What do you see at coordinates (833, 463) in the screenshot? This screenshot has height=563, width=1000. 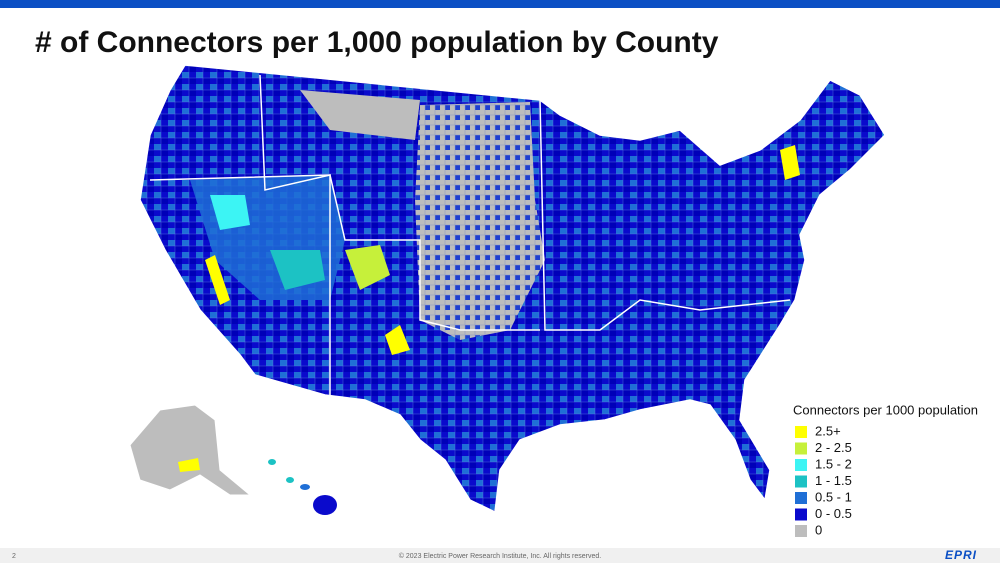 I see `legend-label: 1.5 - 2` at bounding box center [833, 463].